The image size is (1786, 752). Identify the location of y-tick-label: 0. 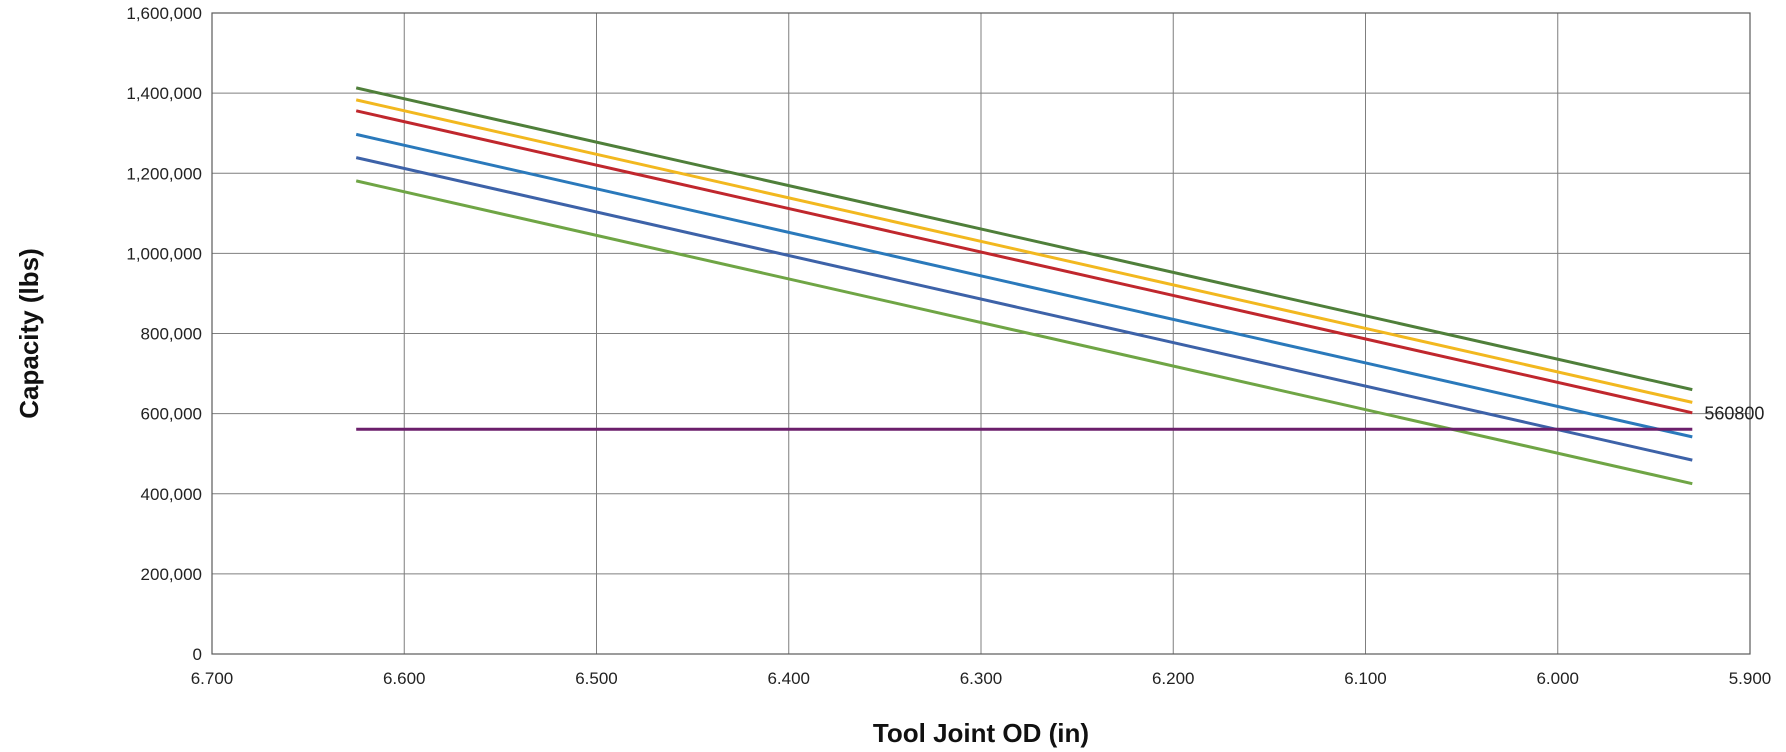
(197, 654).